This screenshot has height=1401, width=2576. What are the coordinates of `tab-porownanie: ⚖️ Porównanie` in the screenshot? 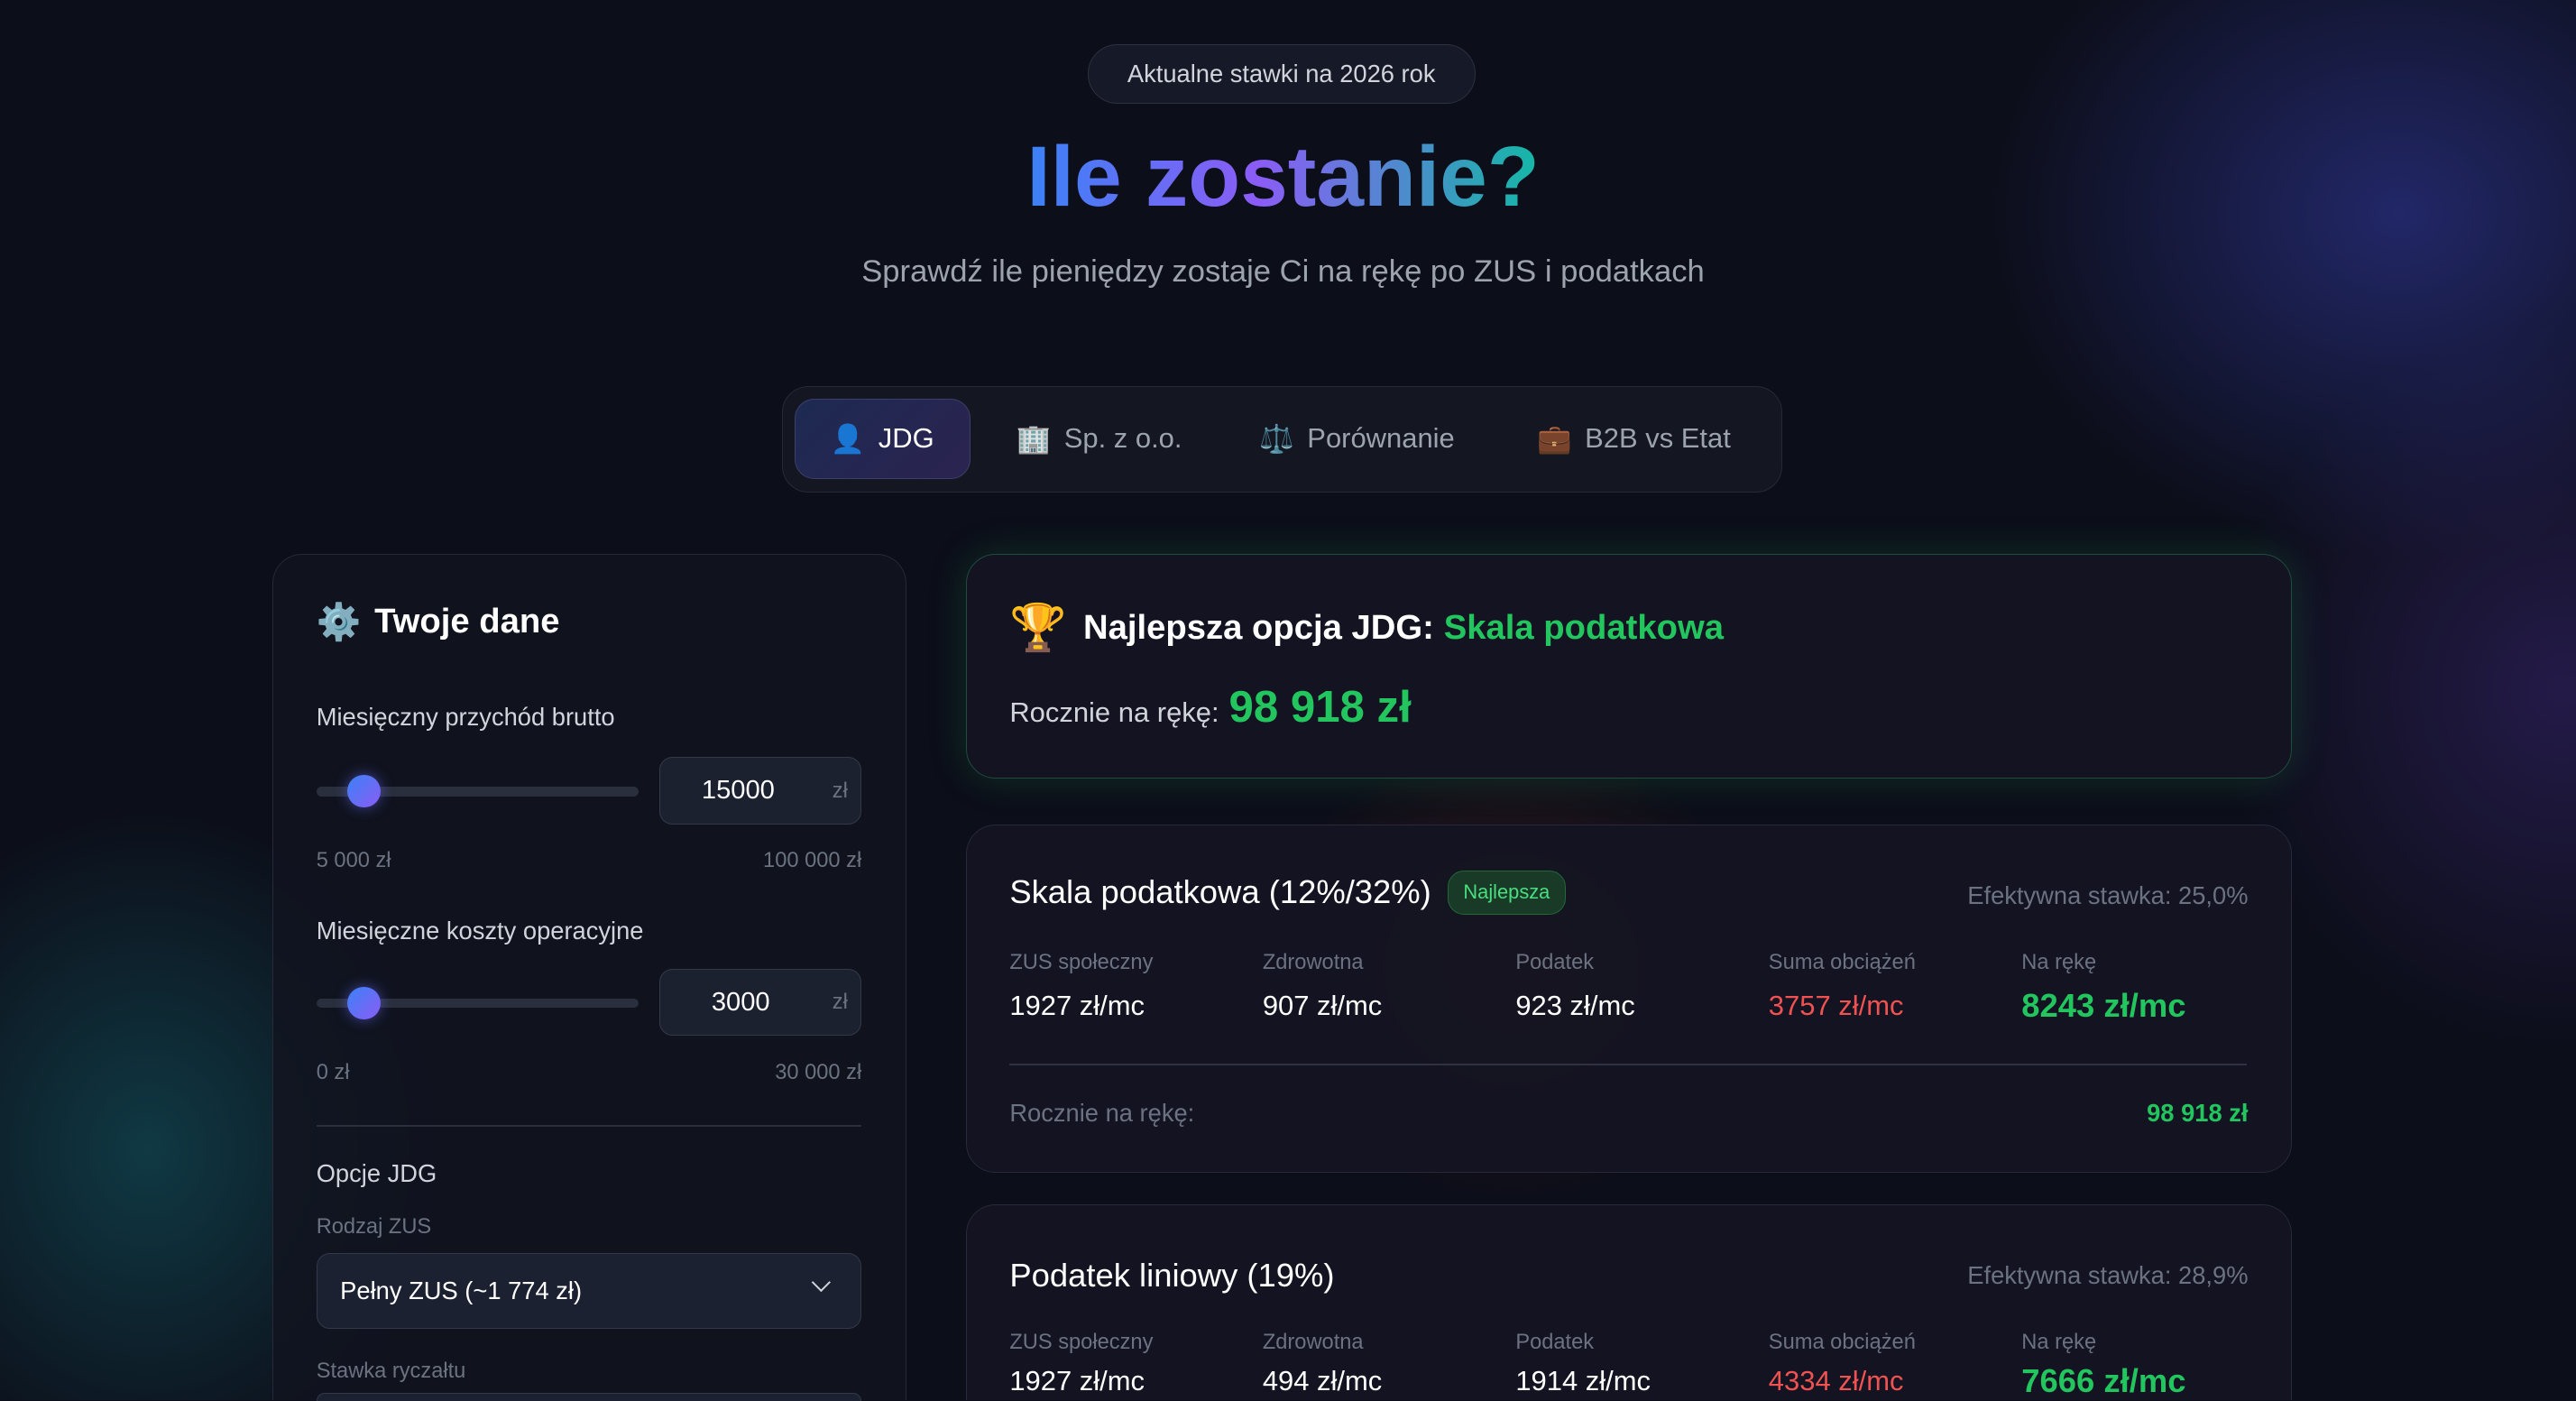 It's located at (1357, 439).